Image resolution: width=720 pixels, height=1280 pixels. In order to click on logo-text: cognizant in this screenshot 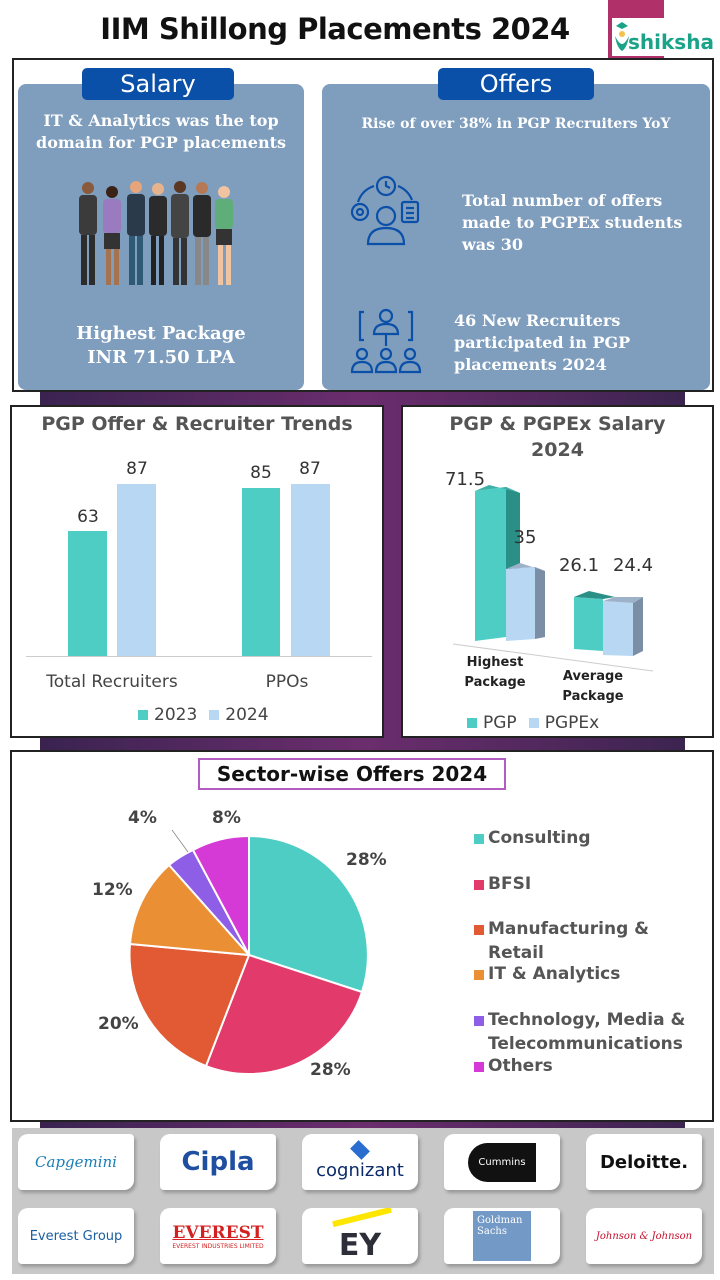, I will do `click(360, 1170)`.